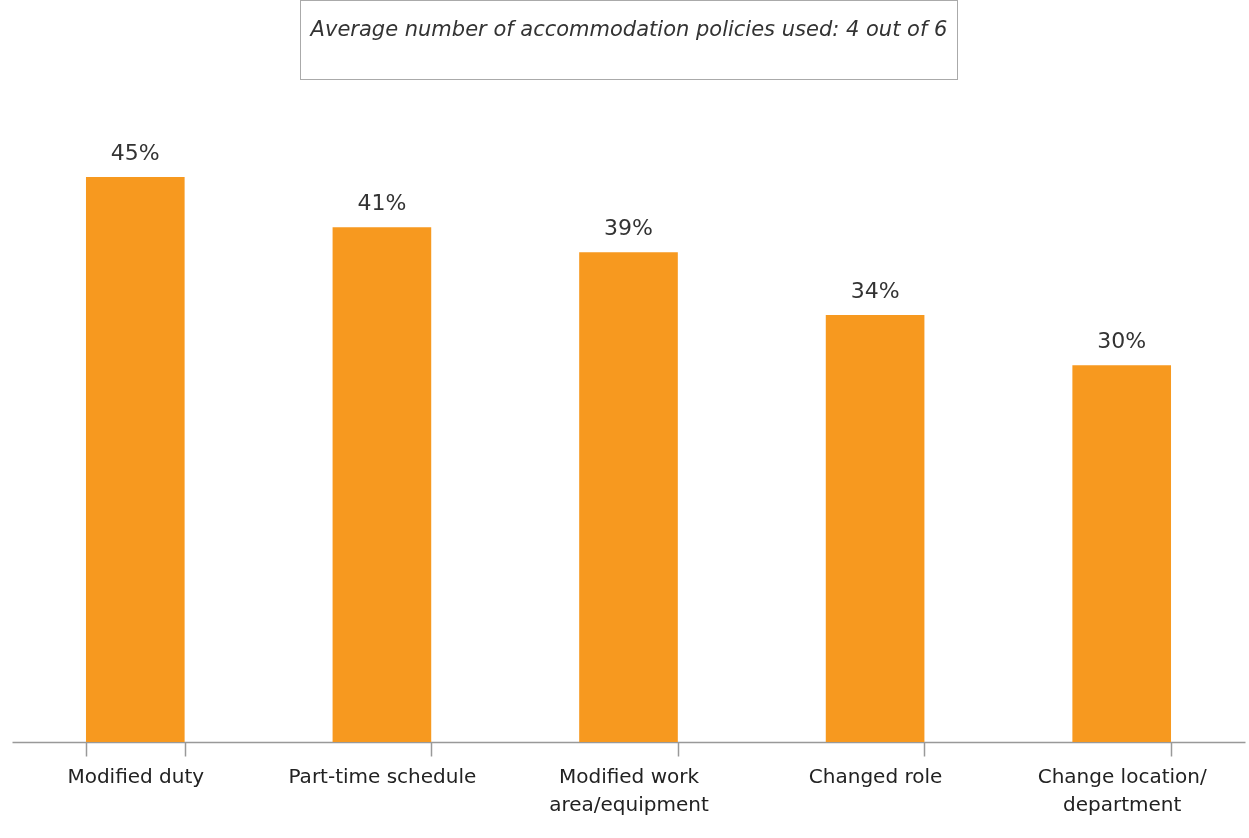 This screenshot has width=1249, height=838. I want to click on x-tick-label: Change location/ department, so click(1122, 789).